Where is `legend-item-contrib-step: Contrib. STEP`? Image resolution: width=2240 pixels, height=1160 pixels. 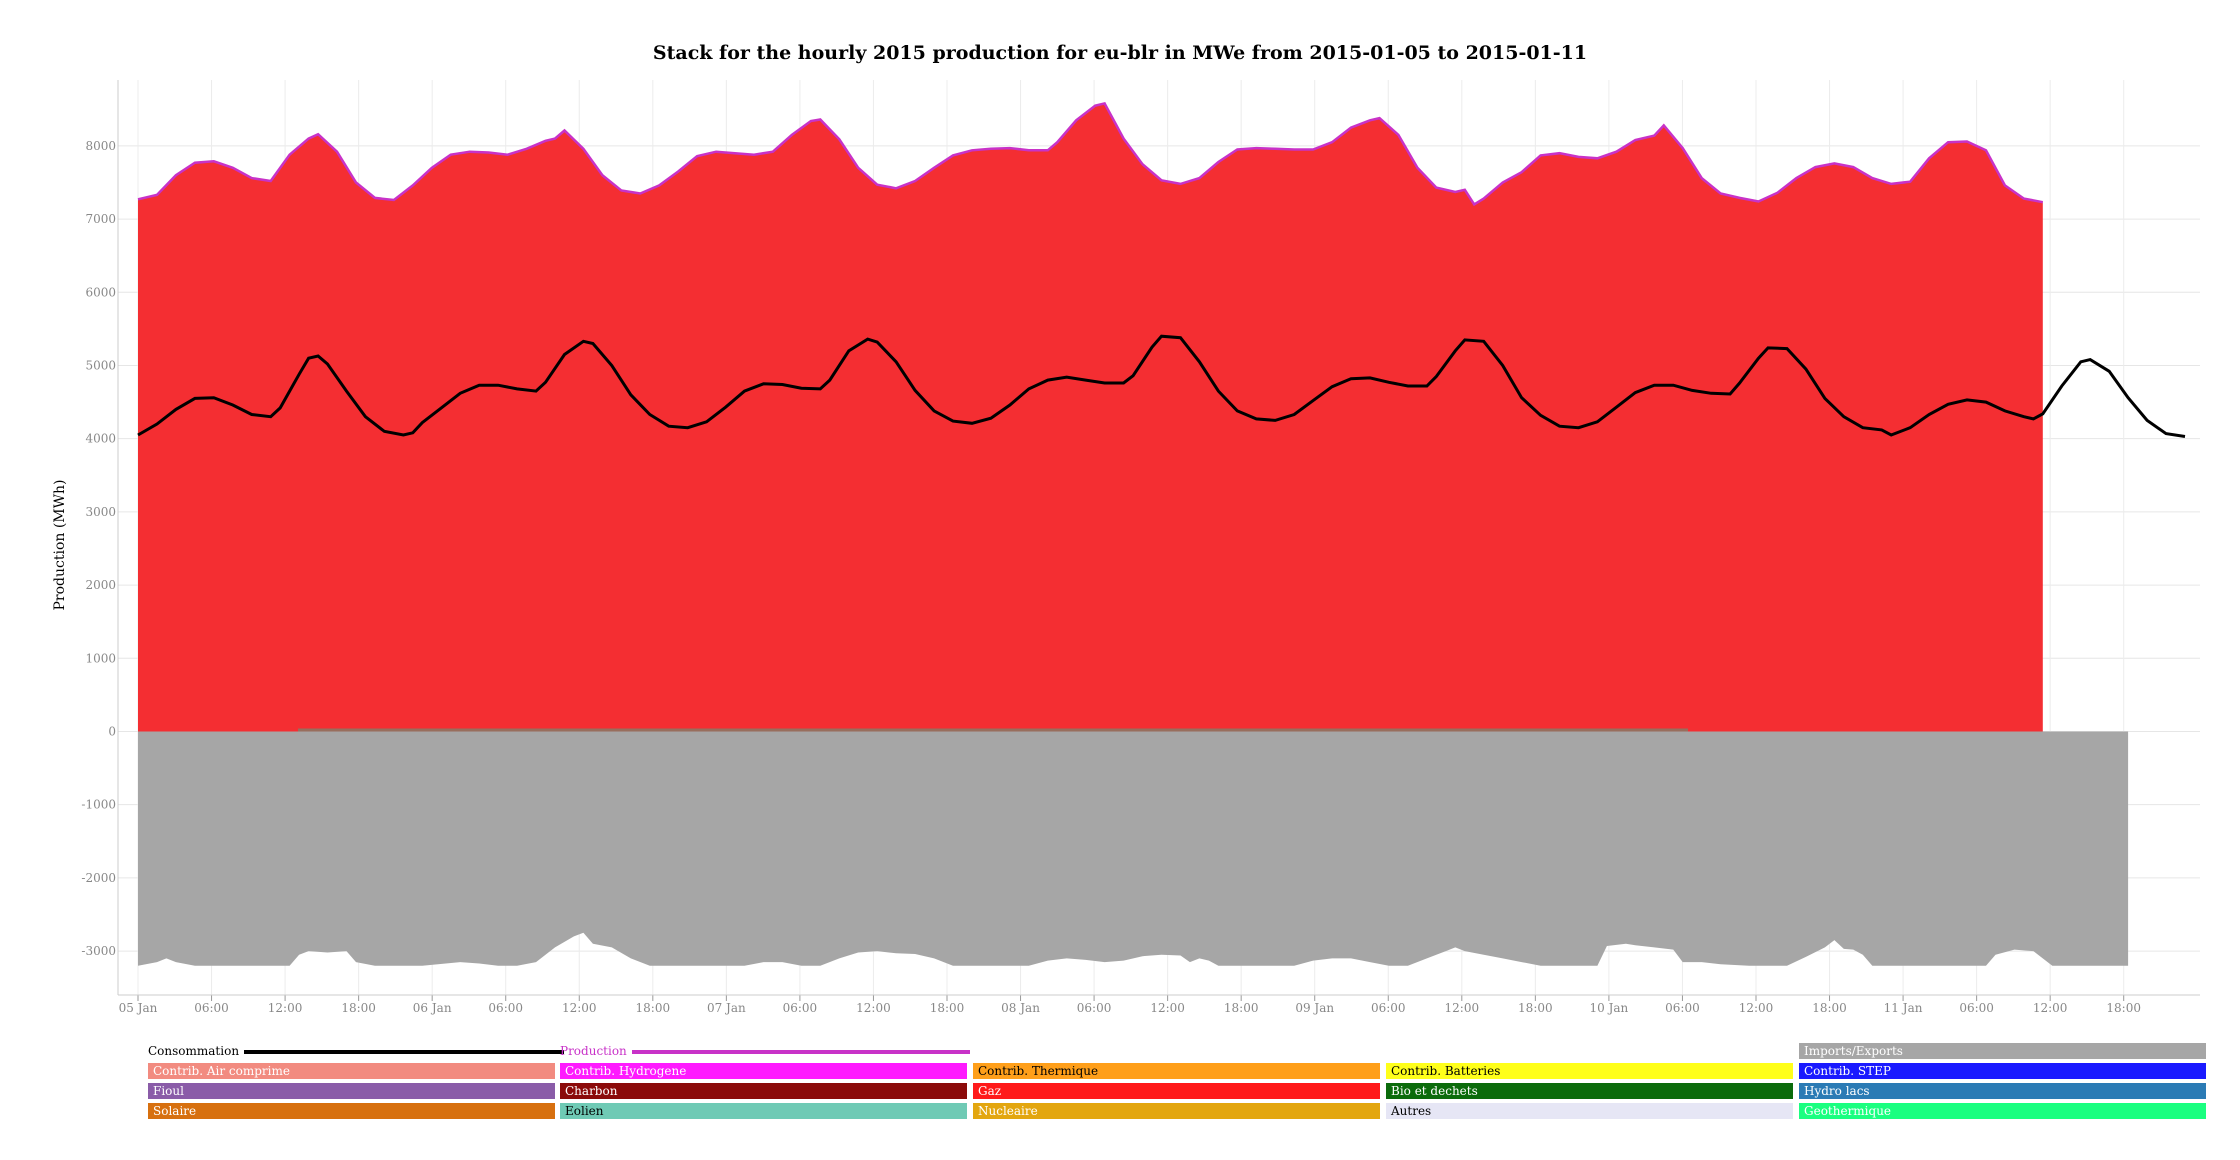
legend-item-contrib-step: Contrib. STEP is located at coordinates (2002, 1071).